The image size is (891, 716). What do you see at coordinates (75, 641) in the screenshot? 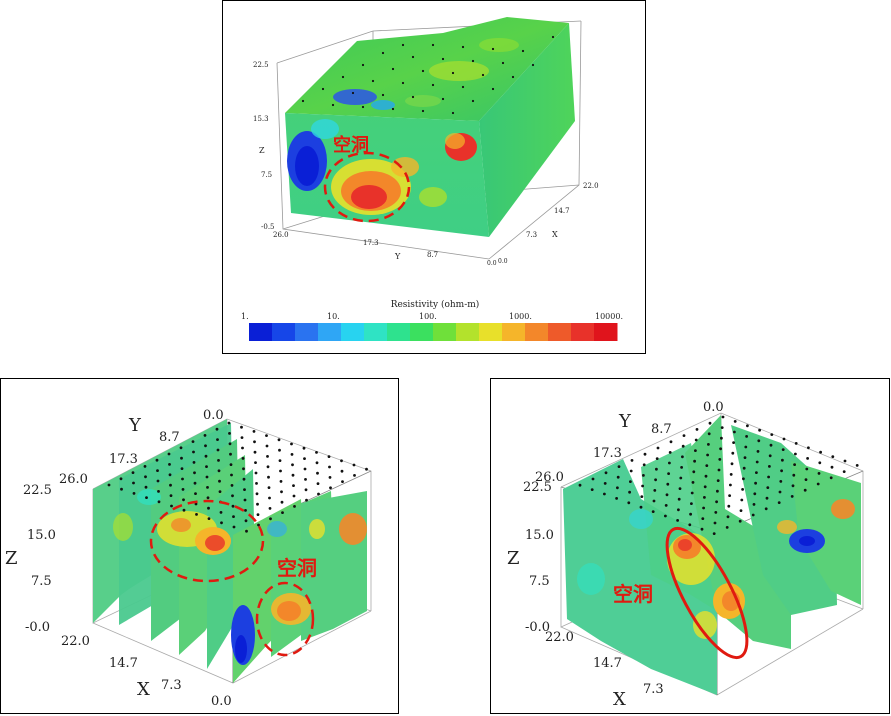
I see `x-tick-1: 22.0` at bounding box center [75, 641].